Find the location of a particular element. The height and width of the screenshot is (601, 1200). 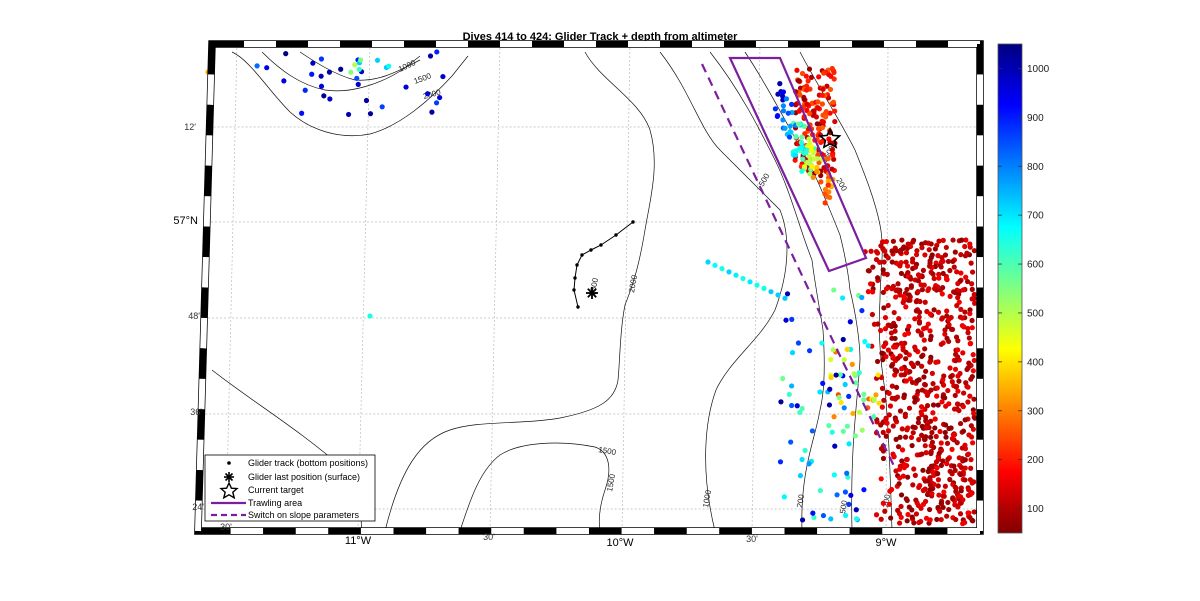

glider-track-dot-icon is located at coordinates (229, 463).